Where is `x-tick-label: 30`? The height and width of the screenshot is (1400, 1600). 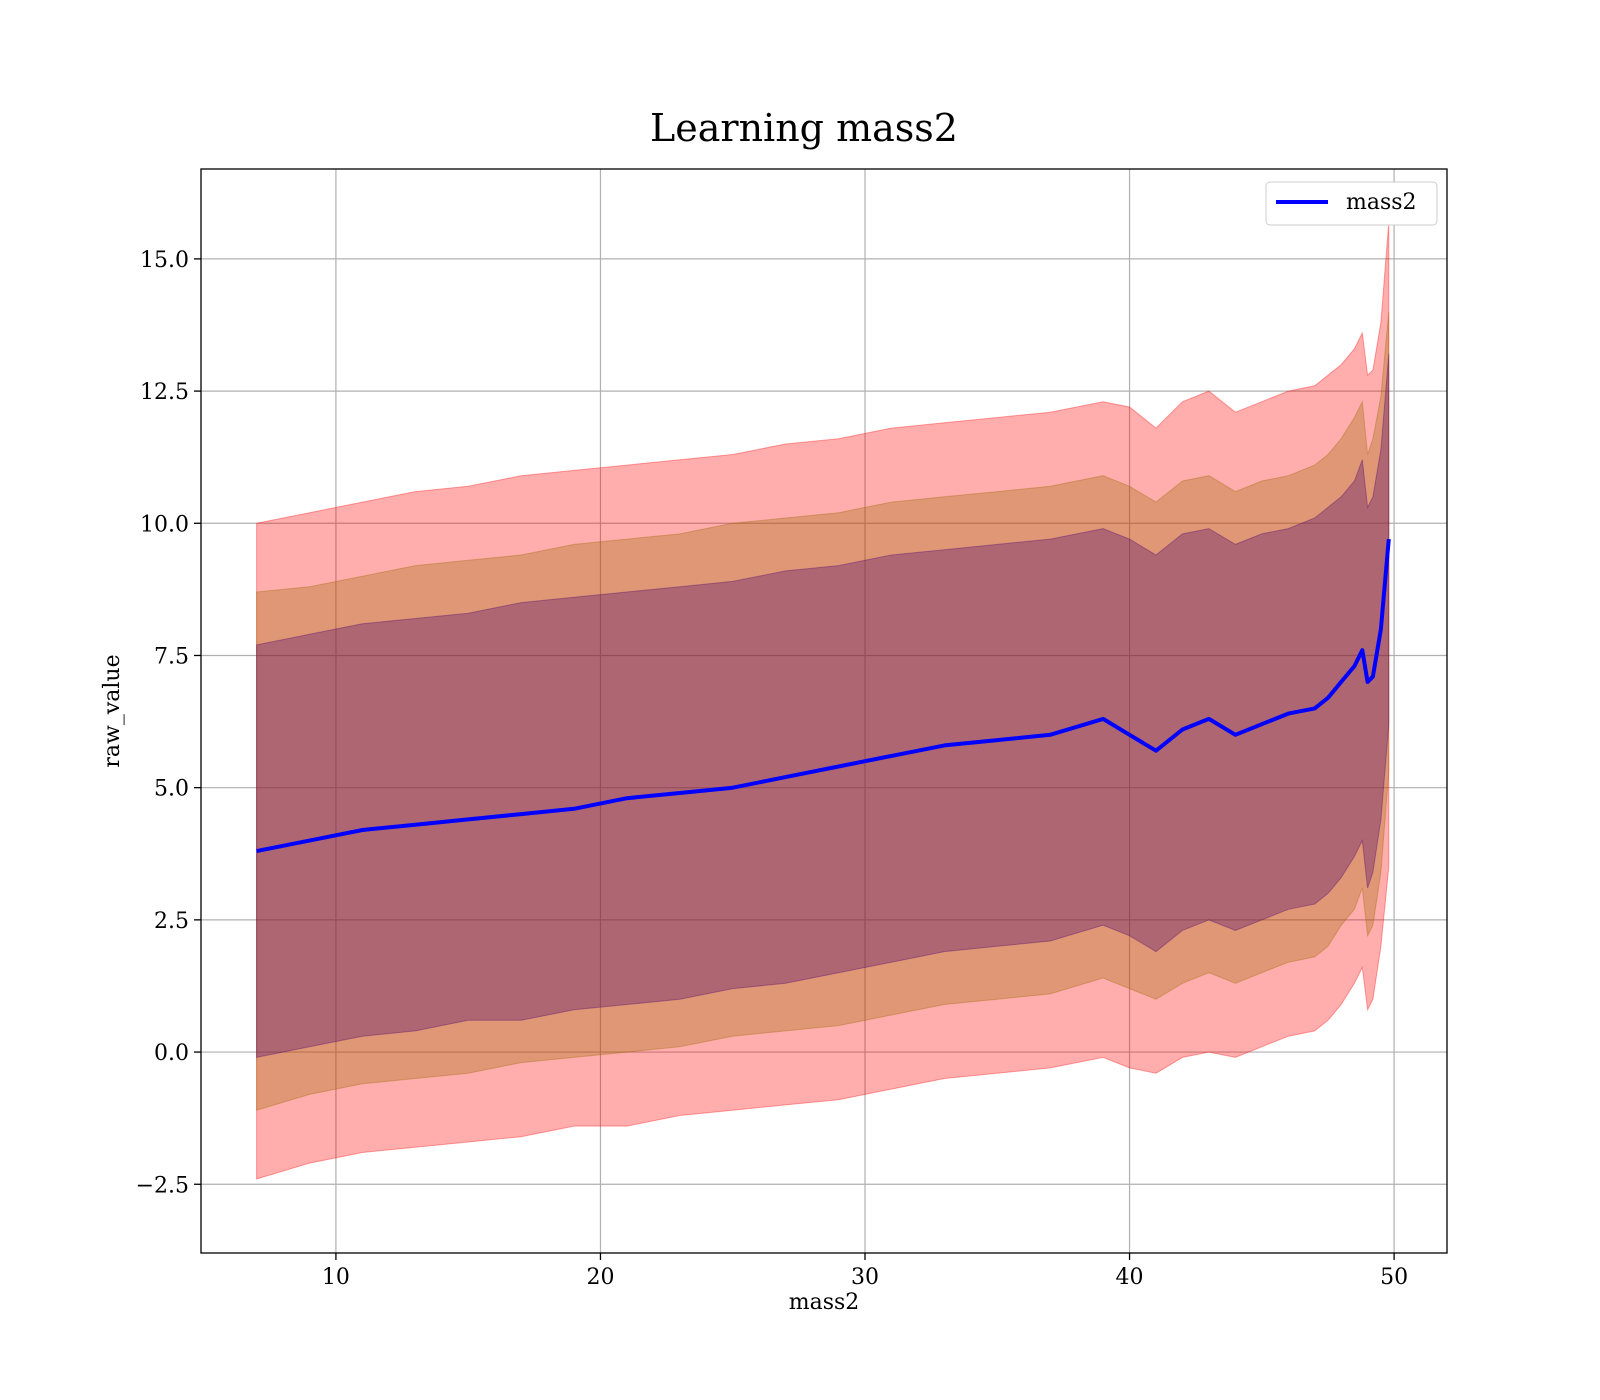
x-tick-label: 30 is located at coordinates (865, 1277).